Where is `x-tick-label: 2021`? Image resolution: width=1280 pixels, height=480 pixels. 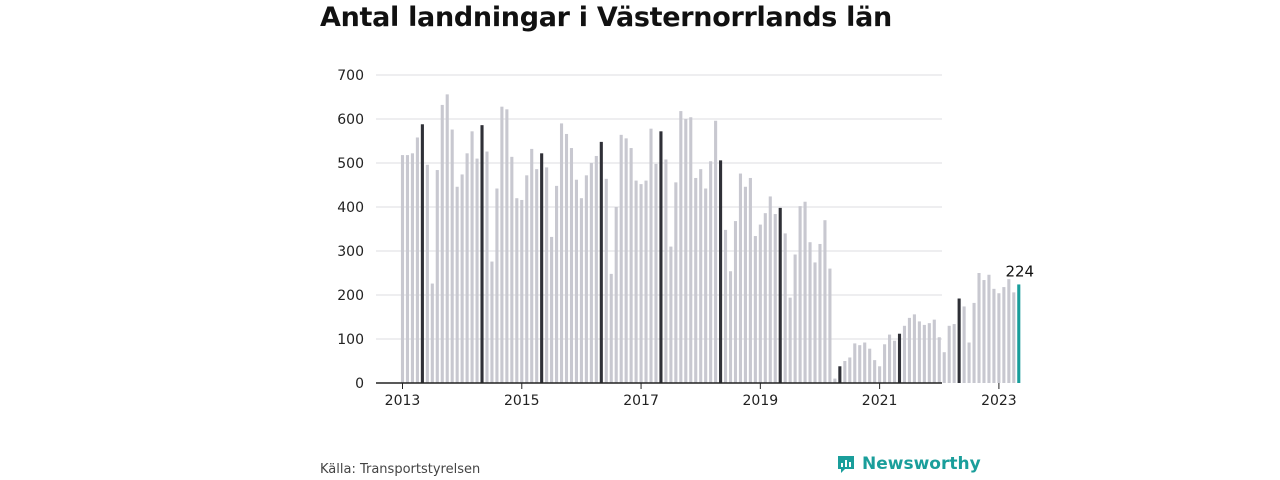 x-tick-label: 2021 is located at coordinates (880, 401).